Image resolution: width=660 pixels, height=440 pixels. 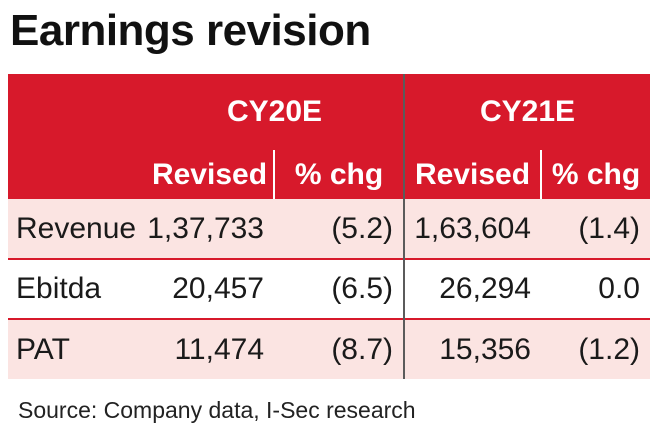 What do you see at coordinates (77, 112) in the screenshot?
I see `empty-corner-cell` at bounding box center [77, 112].